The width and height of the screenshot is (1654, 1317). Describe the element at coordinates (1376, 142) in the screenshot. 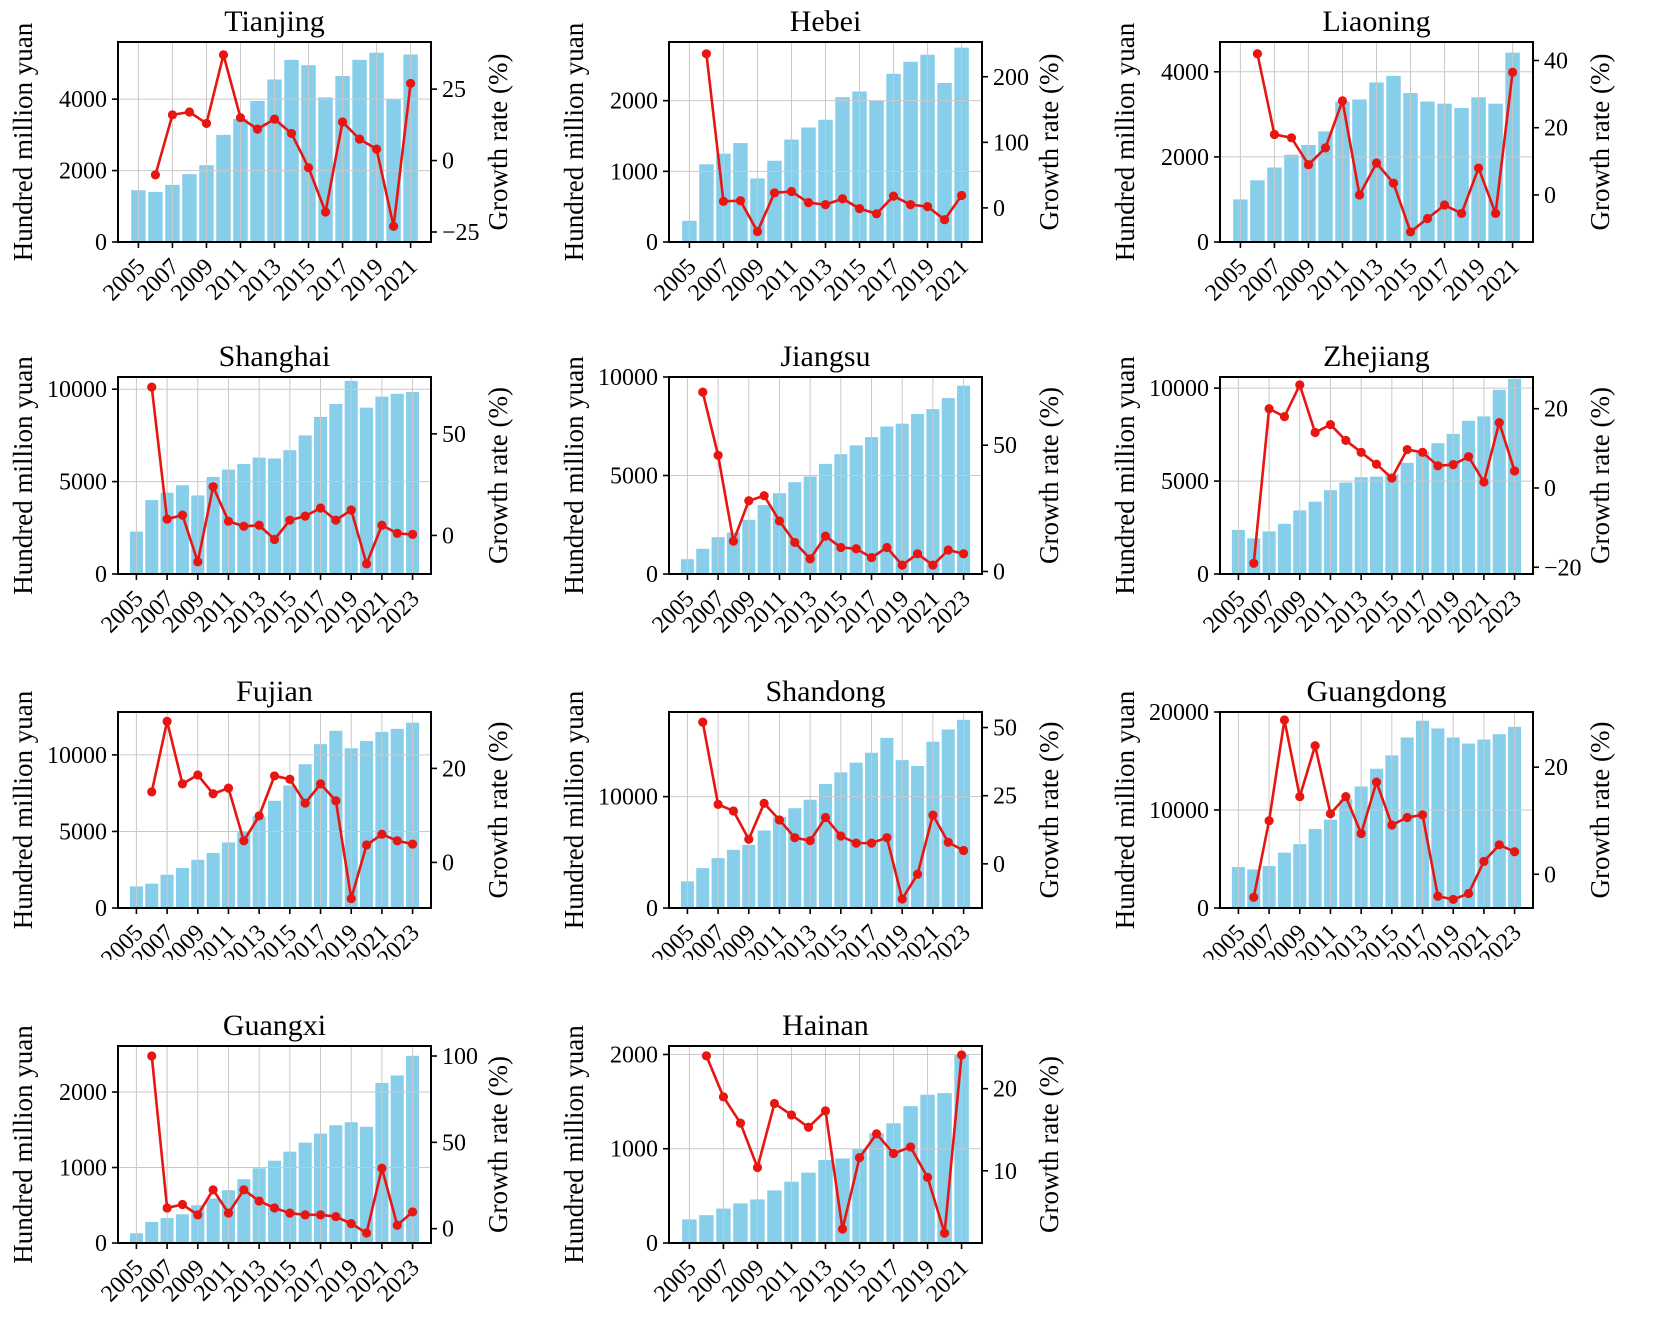

I see `grid-lines` at that location.